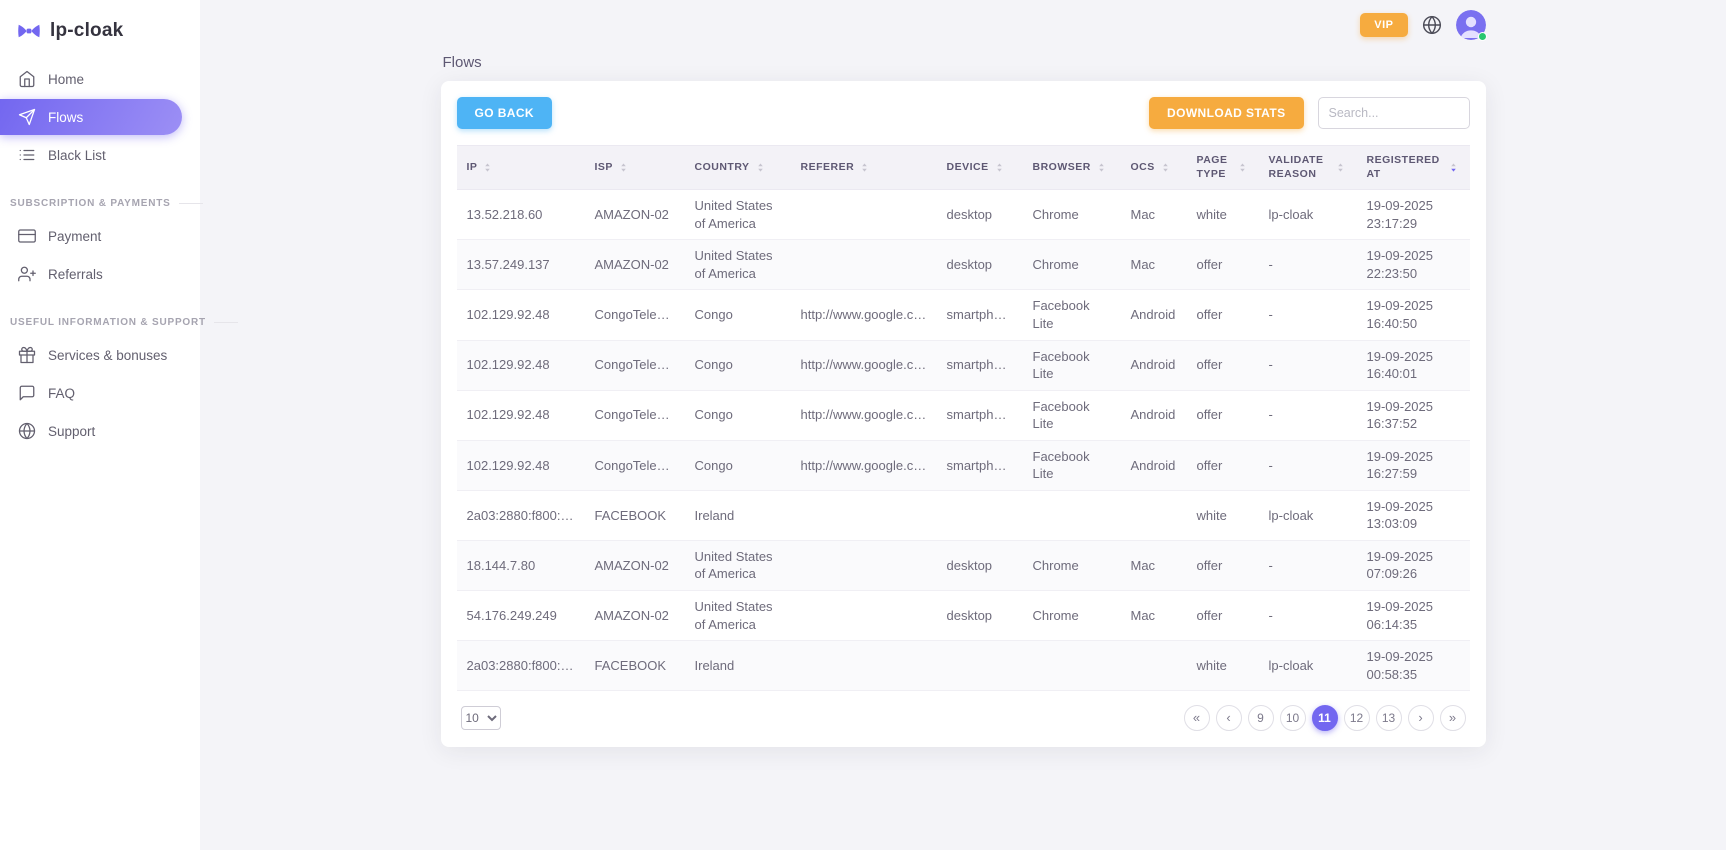 The height and width of the screenshot is (850, 1726). What do you see at coordinates (100, 79) in the screenshot?
I see `sidebar-item-home: Home` at bounding box center [100, 79].